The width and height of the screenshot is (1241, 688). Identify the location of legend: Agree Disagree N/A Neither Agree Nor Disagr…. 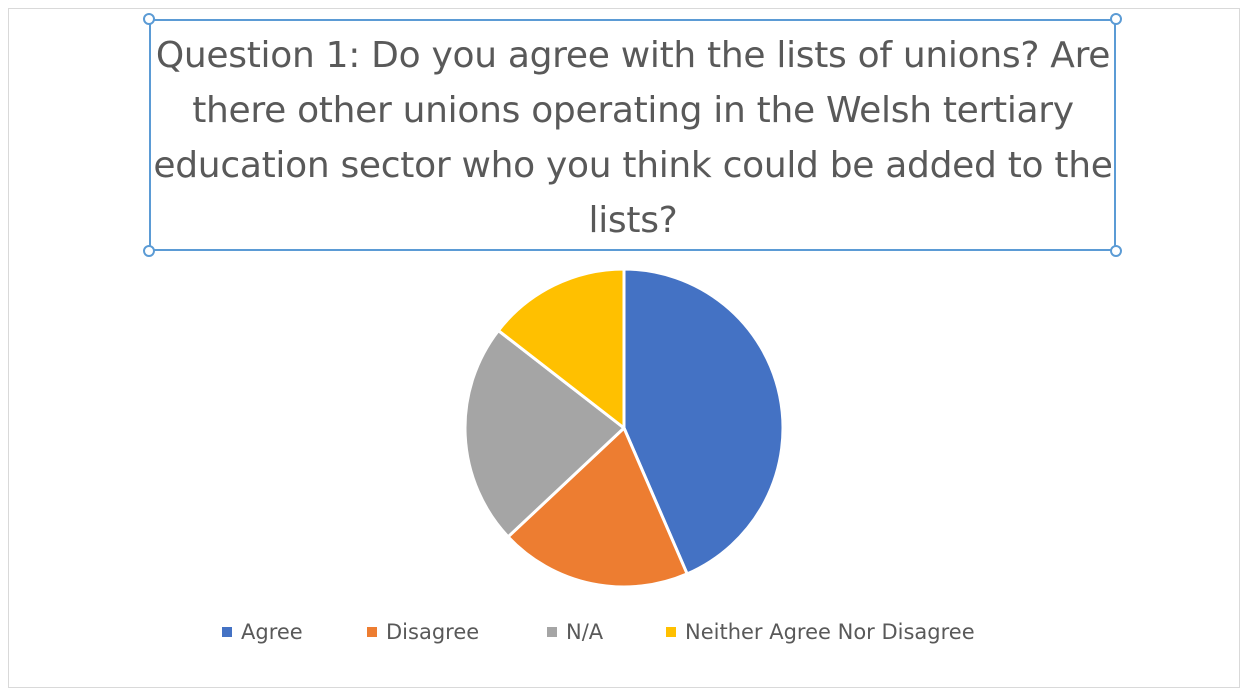
(598, 632).